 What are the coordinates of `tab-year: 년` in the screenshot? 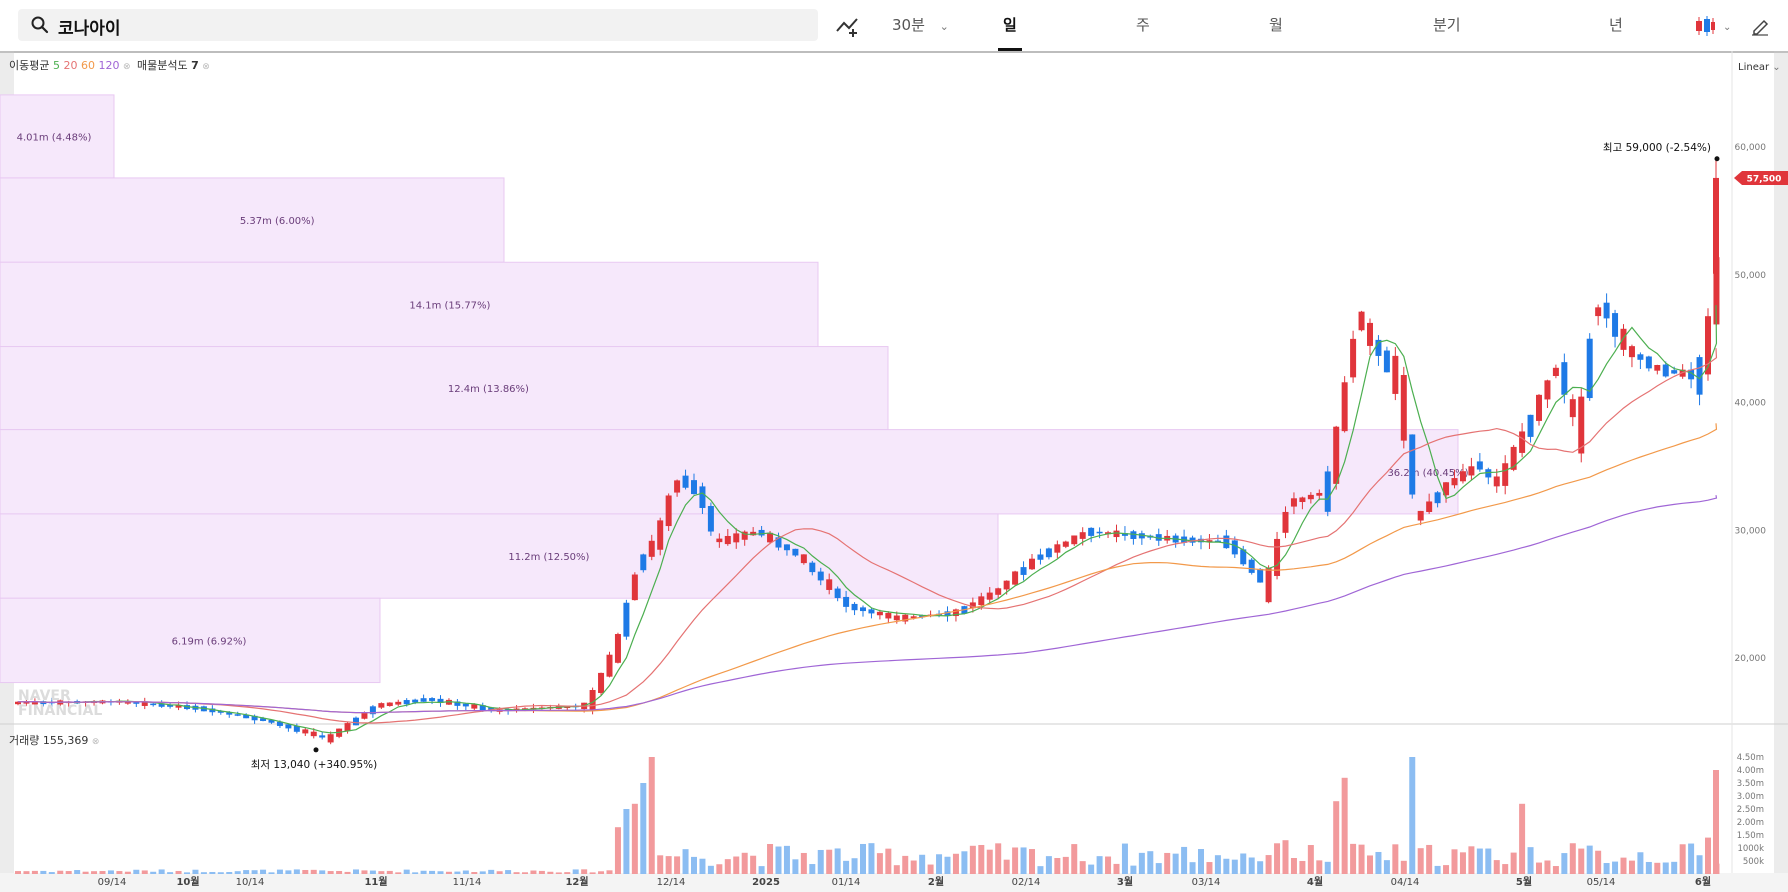 It's located at (1616, 25).